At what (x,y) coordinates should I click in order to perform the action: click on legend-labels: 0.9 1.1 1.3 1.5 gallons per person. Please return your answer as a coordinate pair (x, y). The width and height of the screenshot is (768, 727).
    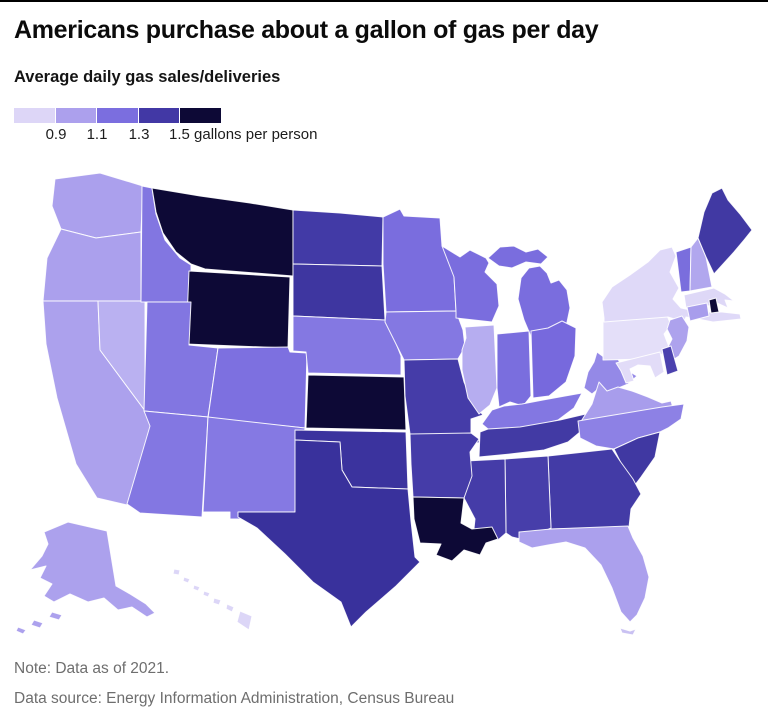
    Looking at the image, I should click on (166, 136).